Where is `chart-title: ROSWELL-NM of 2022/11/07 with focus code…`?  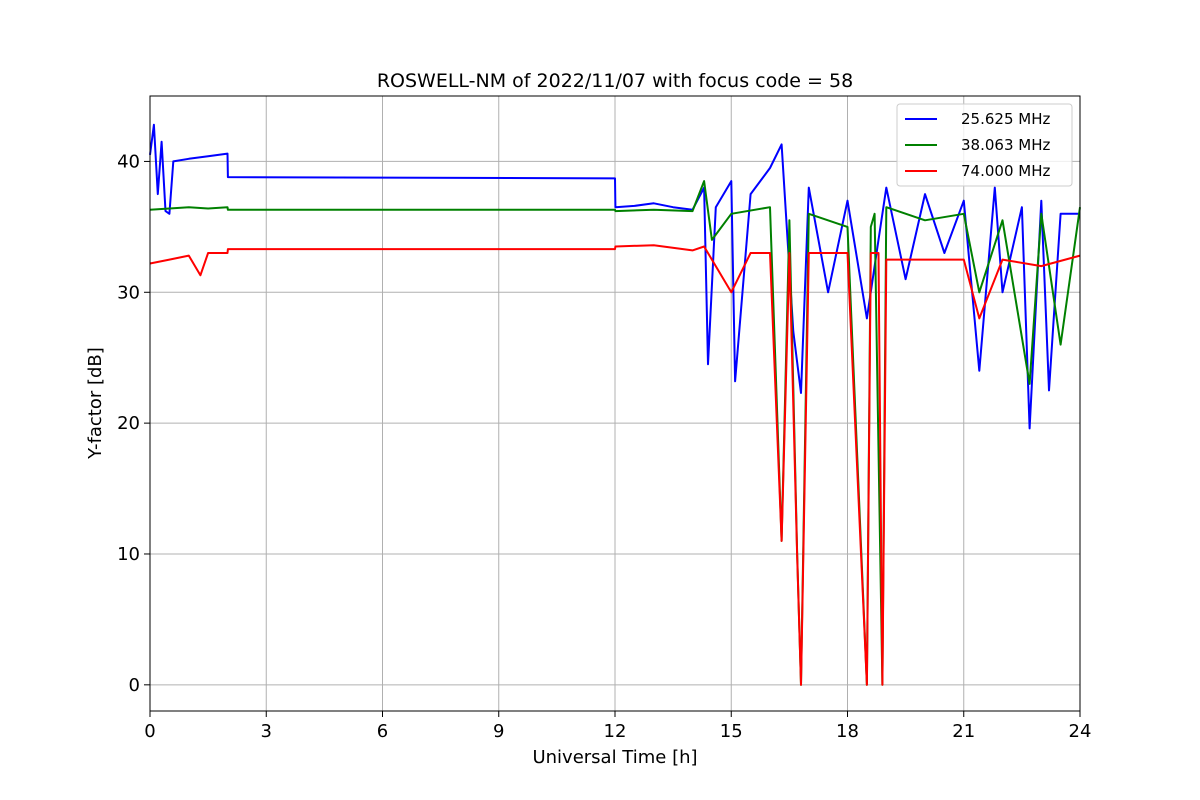 chart-title: ROSWELL-NM of 2022/11/07 with focus code… is located at coordinates (615, 81).